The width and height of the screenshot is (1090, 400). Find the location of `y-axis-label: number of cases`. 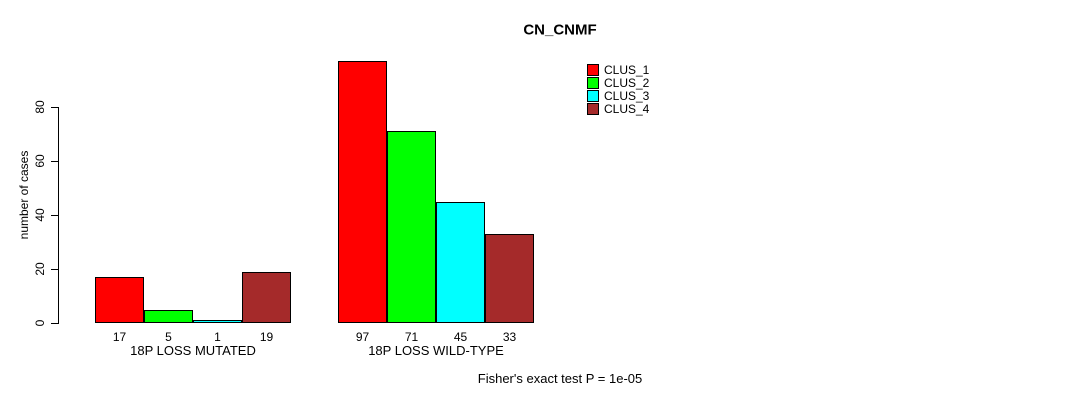

y-axis-label: number of cases is located at coordinates (24, 195).